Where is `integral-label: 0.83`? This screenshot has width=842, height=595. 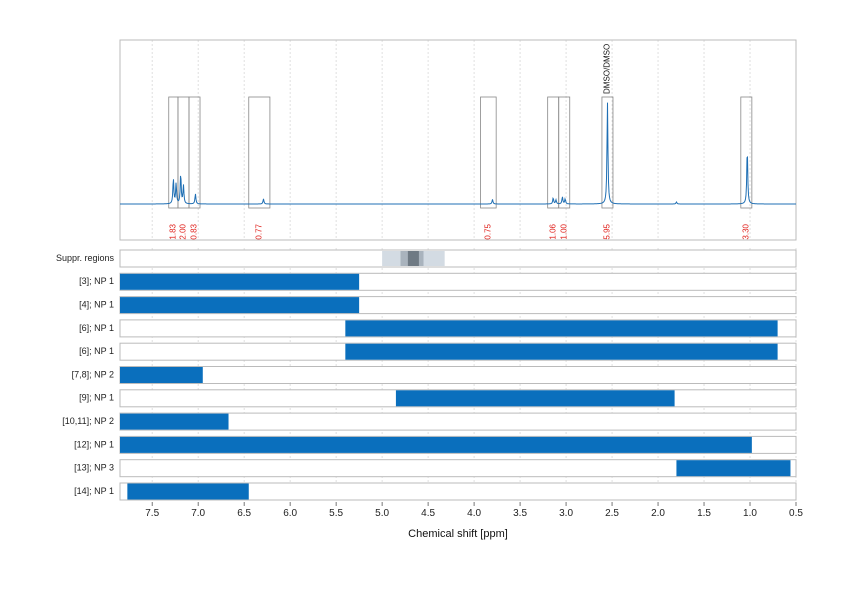
integral-label: 0.83 is located at coordinates (194, 231).